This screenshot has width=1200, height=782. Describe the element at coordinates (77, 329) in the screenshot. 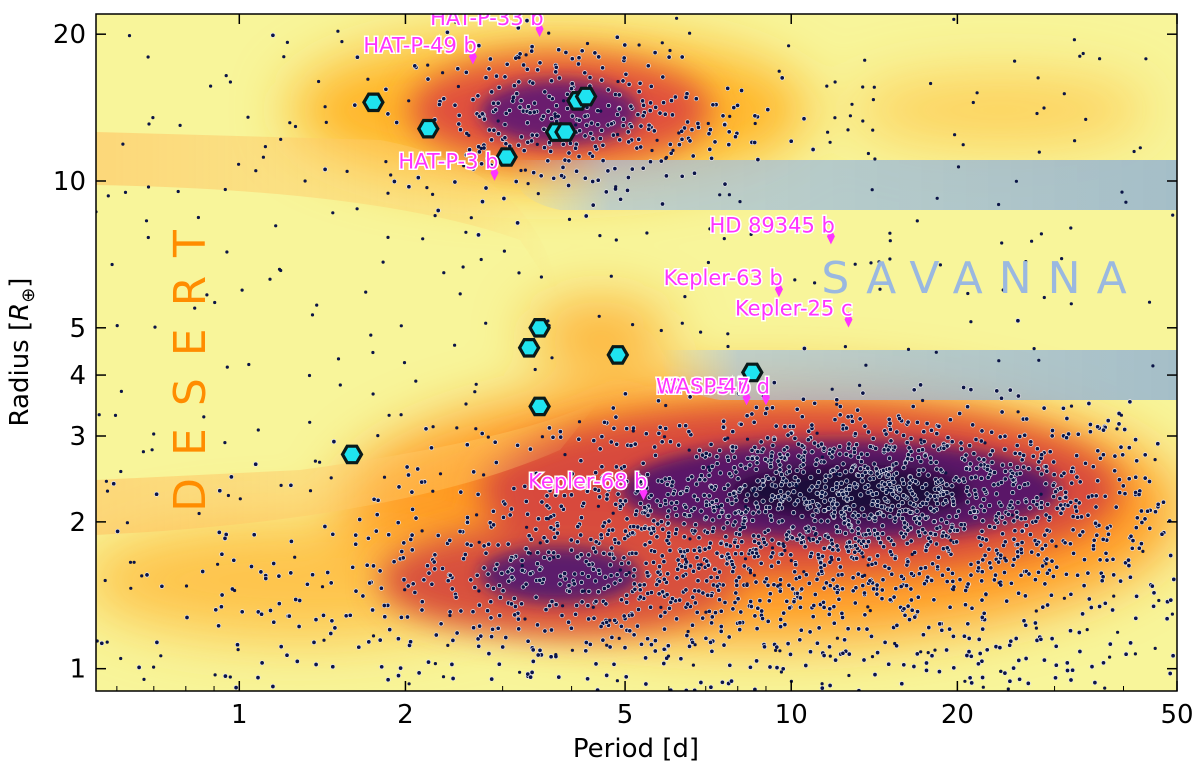

I see `y-tick-label: 5` at that location.